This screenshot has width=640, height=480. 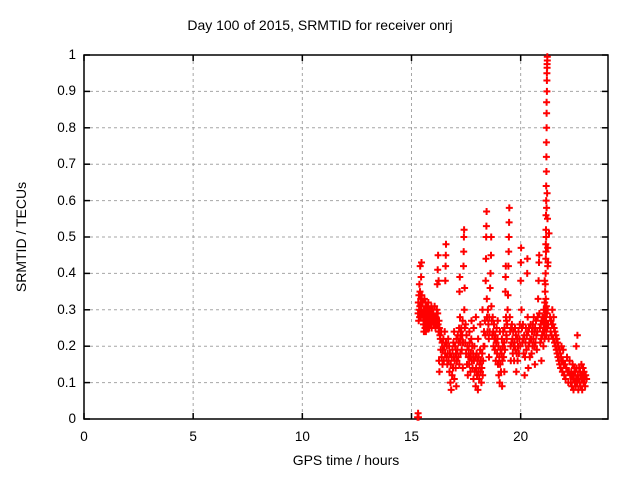 I want to click on x-tick-label: 10, so click(x=302, y=436).